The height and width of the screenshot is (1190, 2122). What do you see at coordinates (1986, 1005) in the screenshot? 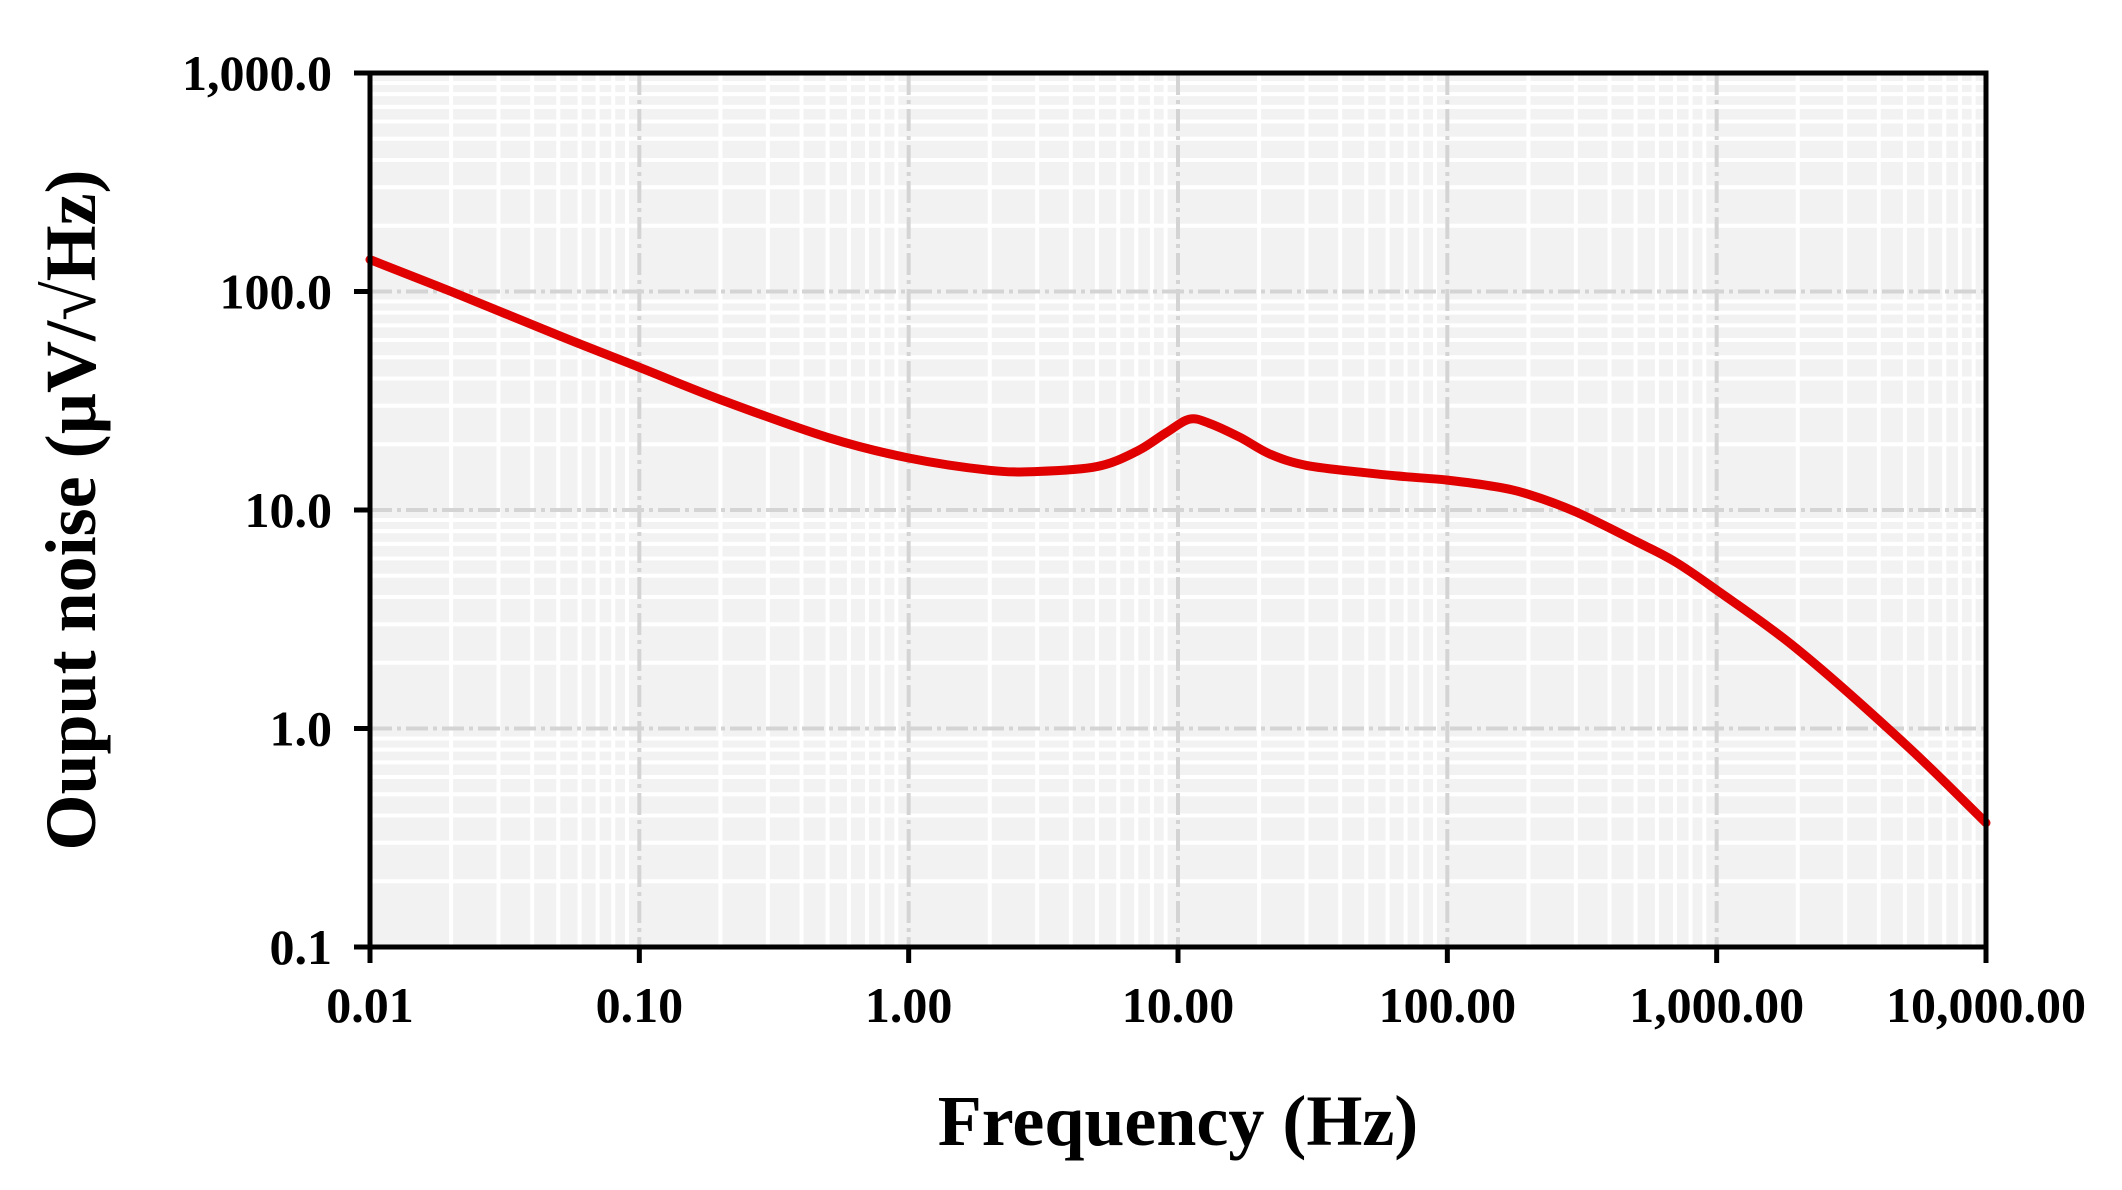
I see `x-tick-label: 10,000.00` at bounding box center [1986, 1005].